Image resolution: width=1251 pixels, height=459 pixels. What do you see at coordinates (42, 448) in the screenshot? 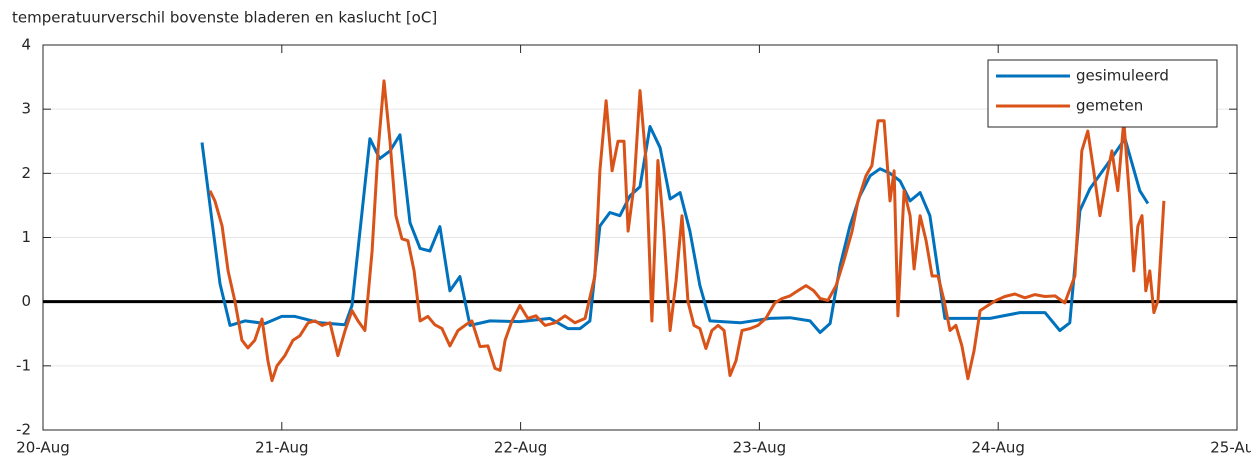
I see `x-tick-label: 20-Aug` at bounding box center [42, 448].